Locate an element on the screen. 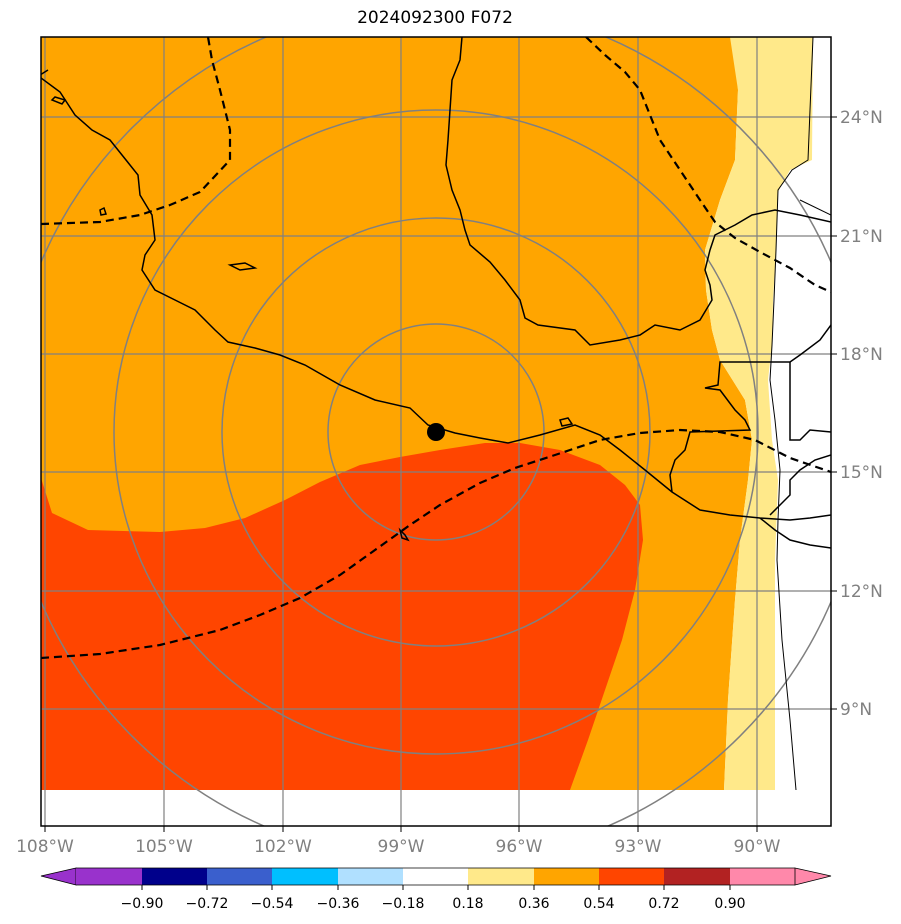 The height and width of the screenshot is (924, 901). colorbar-tick-label: −0.54 is located at coordinates (272, 904).